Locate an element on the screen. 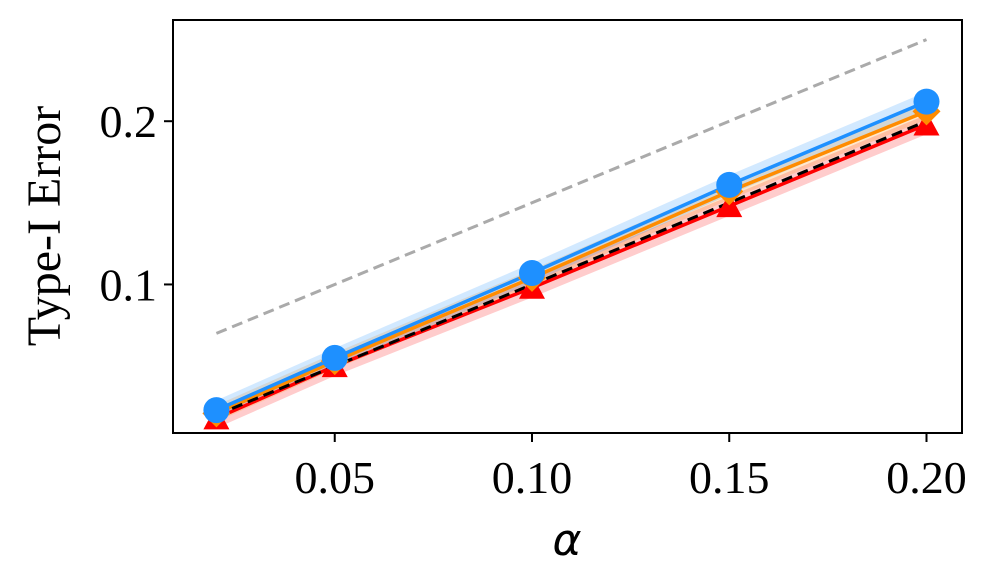  x-tick-label-1: 0.10 is located at coordinates (532, 477).